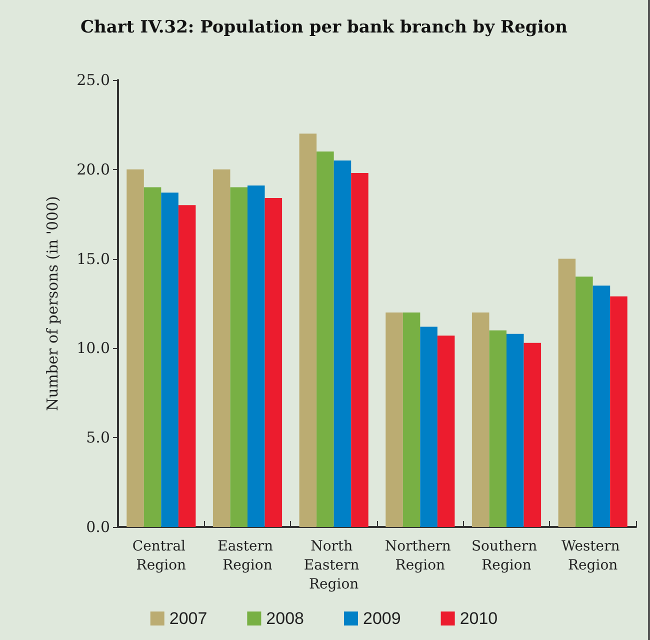  I want to click on y-tick-label: 0.0, so click(98, 527).